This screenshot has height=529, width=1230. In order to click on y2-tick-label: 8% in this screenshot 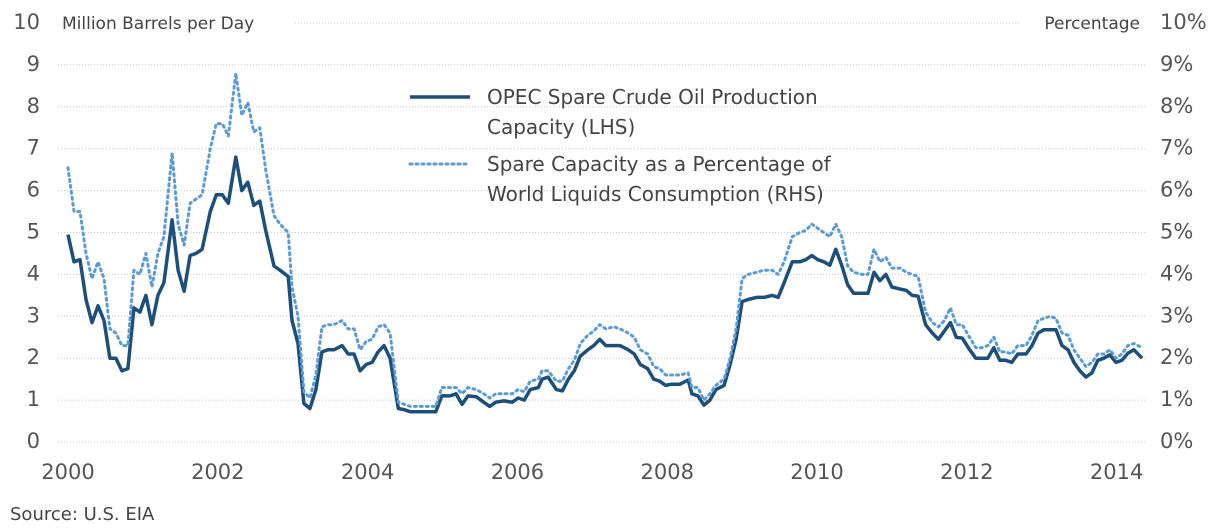, I will do `click(1176, 106)`.